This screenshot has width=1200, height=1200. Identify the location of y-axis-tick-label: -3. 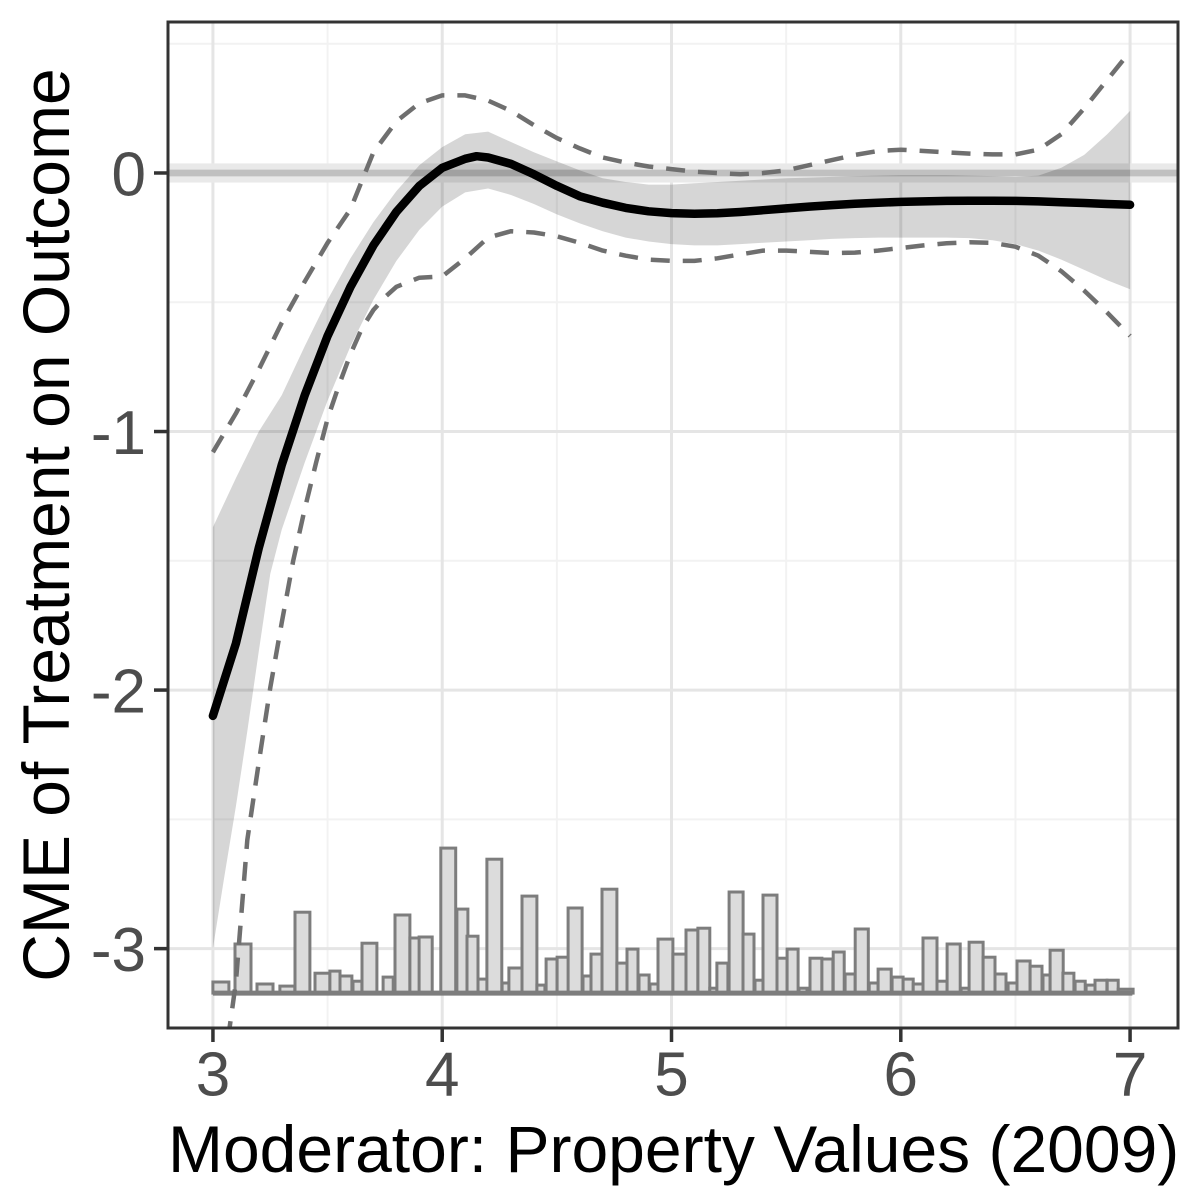
(118, 950).